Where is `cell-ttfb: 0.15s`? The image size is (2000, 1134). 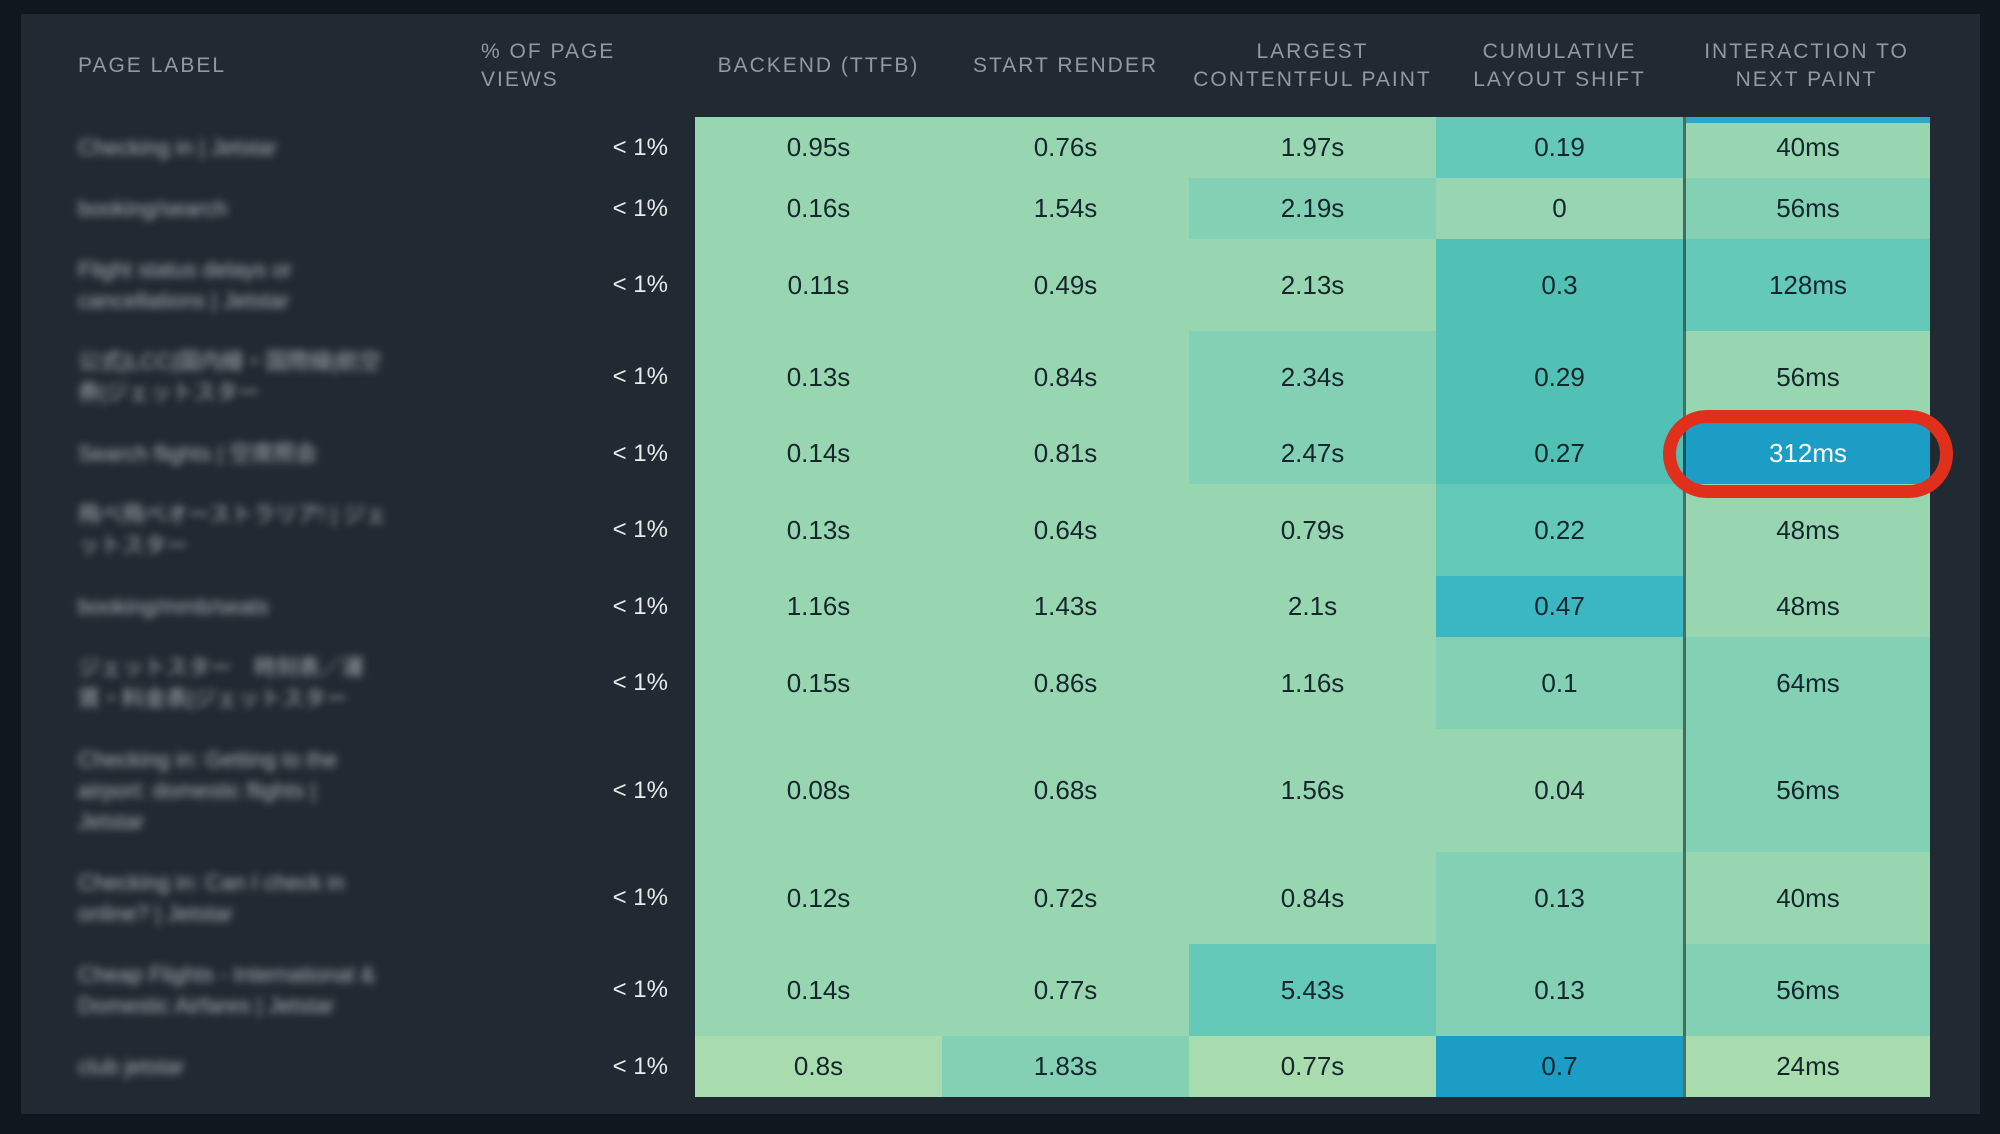 cell-ttfb: 0.15s is located at coordinates (818, 683).